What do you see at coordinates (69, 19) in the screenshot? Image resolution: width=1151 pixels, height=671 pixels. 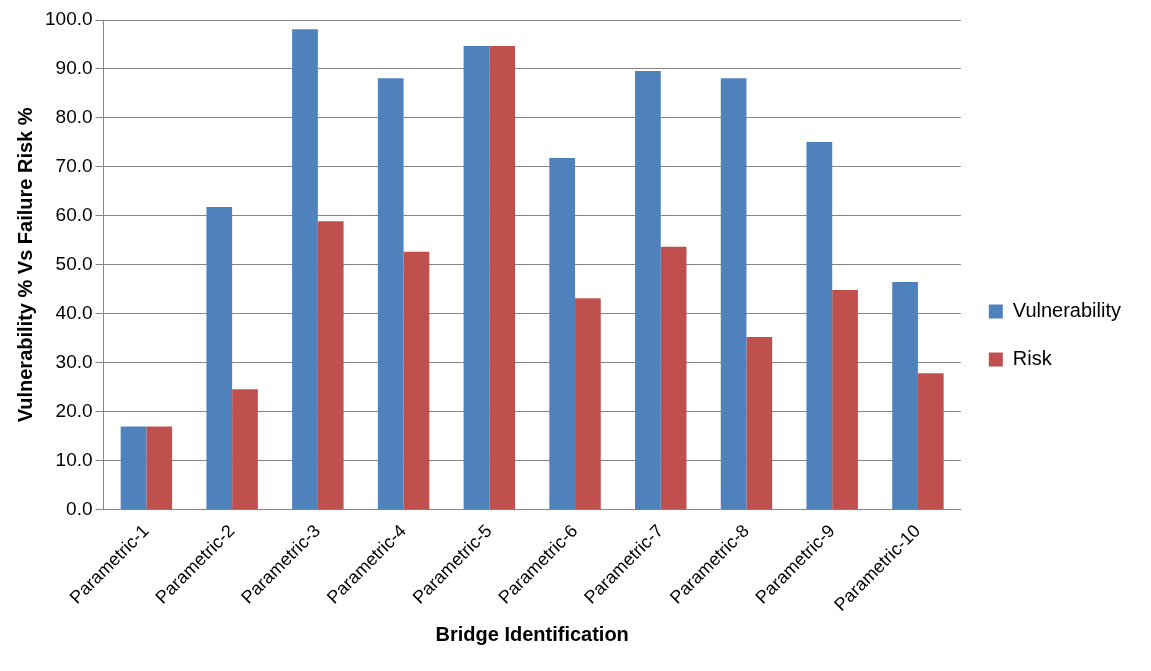 I see `y-tick-label: 100.0` at bounding box center [69, 19].